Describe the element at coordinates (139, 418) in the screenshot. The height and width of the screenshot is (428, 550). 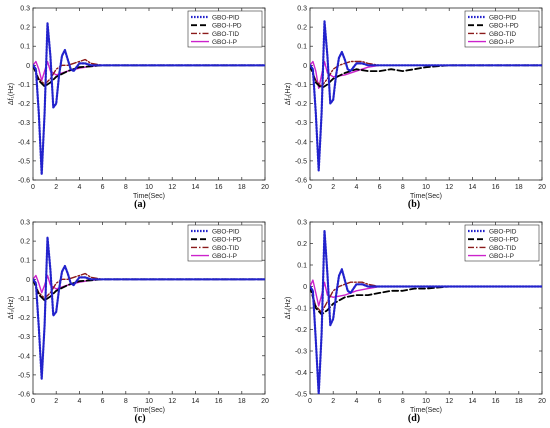
I see `panel-label: (c)` at that location.